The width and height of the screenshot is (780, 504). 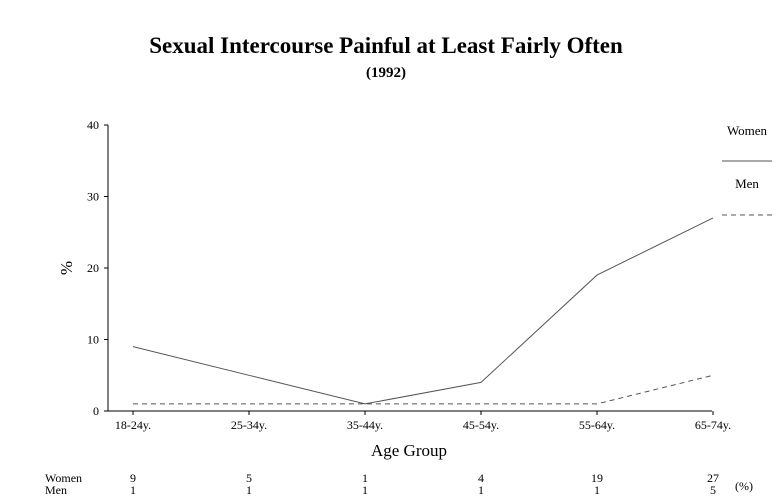 I want to click on y-tick-label: 30, so click(x=93, y=197).